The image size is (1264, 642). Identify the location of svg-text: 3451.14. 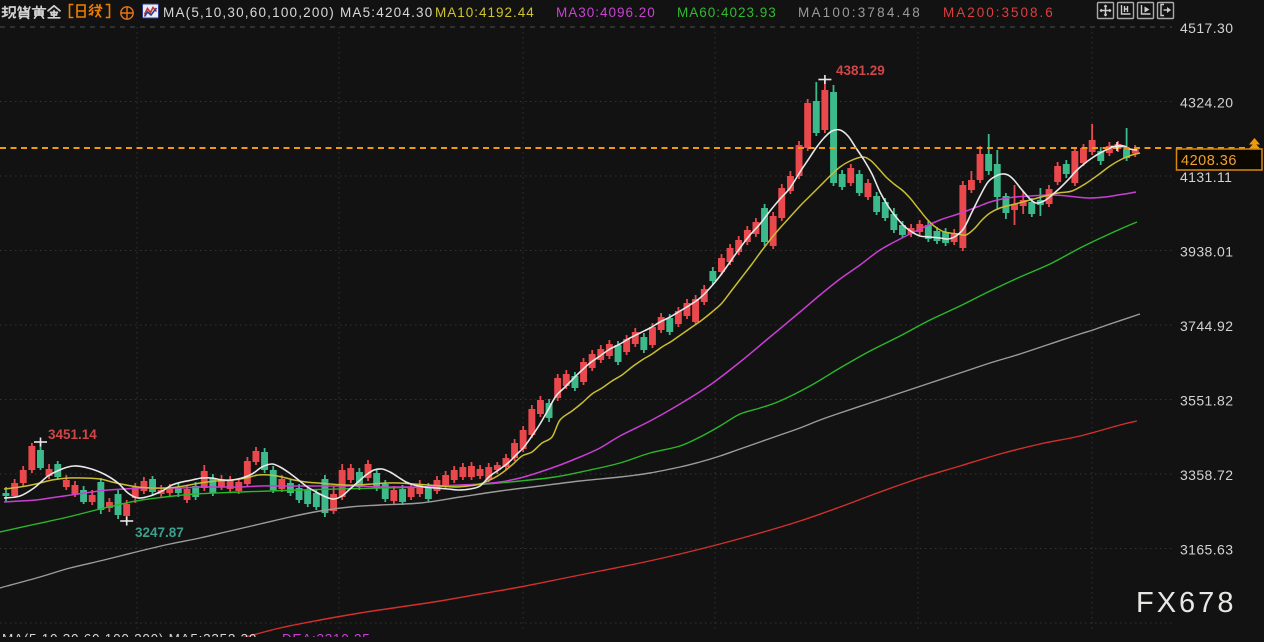
(72, 434).